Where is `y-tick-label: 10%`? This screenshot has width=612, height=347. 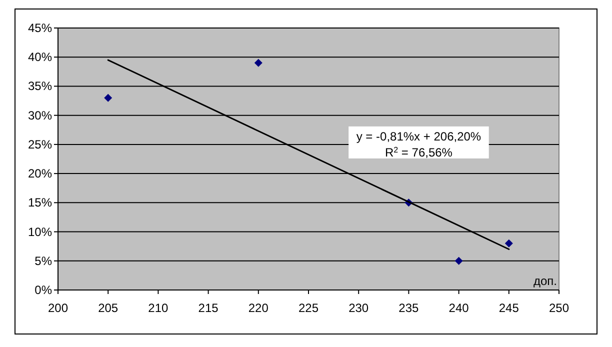 y-tick-label: 10% is located at coordinates (40, 231).